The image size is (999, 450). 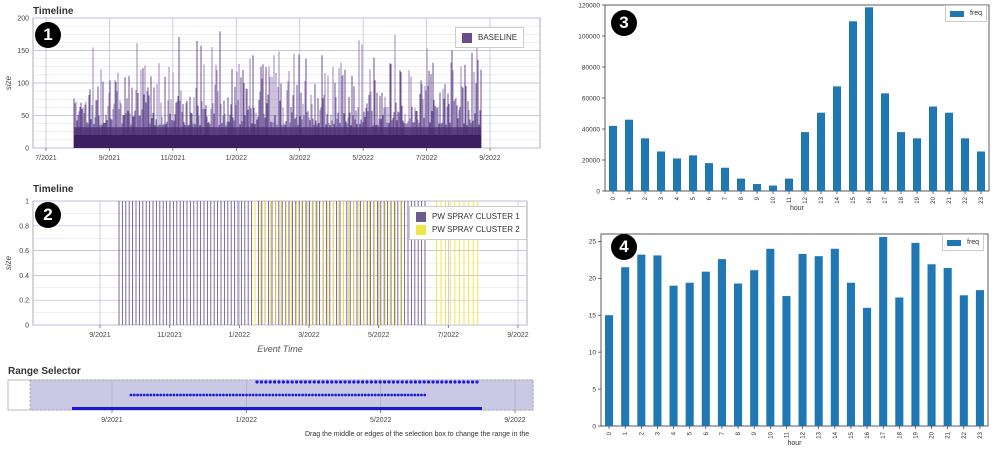 What do you see at coordinates (468, 229) in the screenshot?
I see `legend-item-cluster2: PW SPRAY CLUSTER 2` at bounding box center [468, 229].